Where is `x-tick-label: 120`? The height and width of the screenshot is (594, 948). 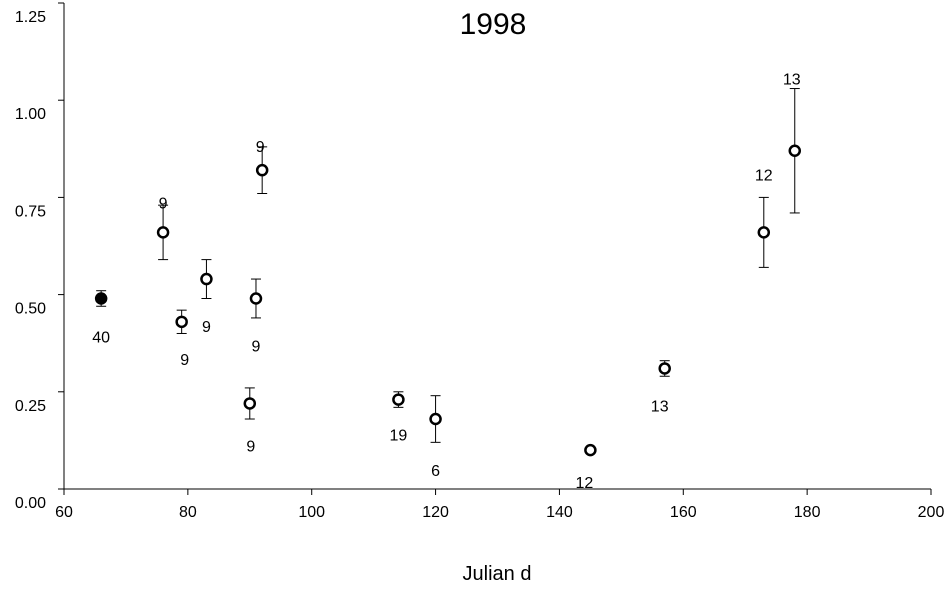 x-tick-label: 120 is located at coordinates (435, 512).